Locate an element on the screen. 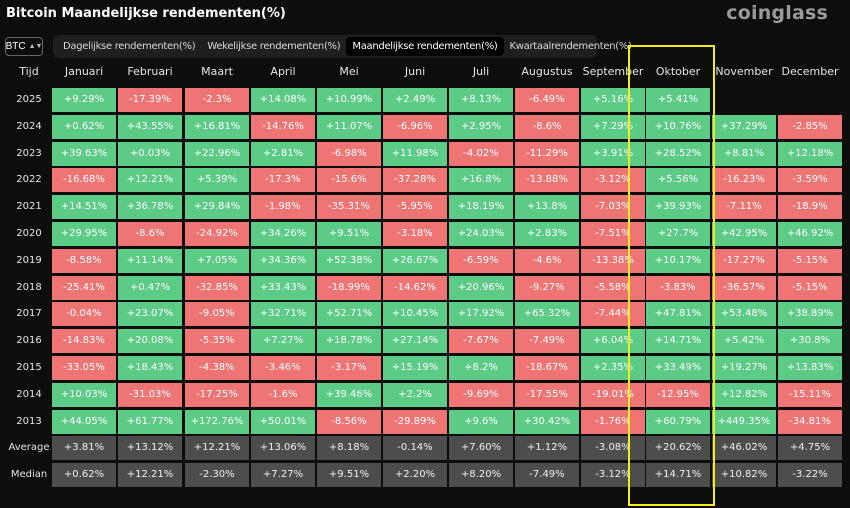 The width and height of the screenshot is (850, 508). return-cell: +23.07% is located at coordinates (150, 314).